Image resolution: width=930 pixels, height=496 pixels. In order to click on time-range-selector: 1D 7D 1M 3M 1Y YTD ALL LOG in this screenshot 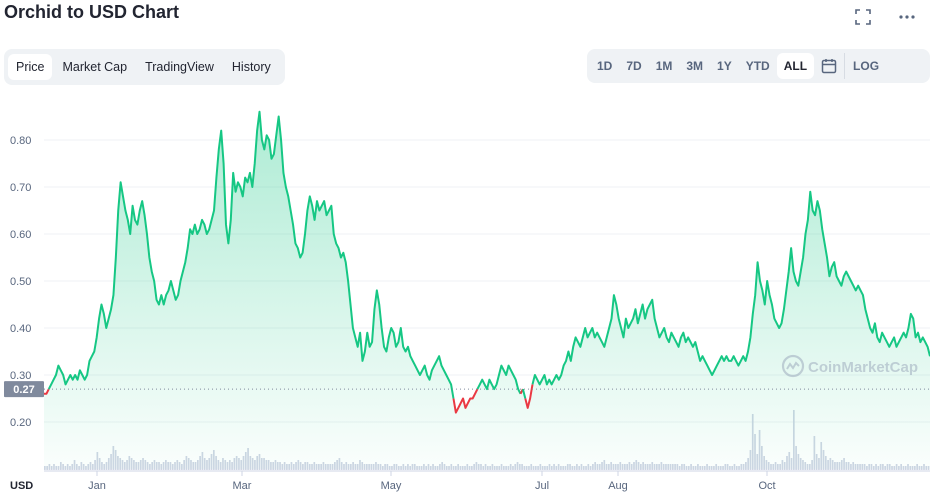, I will do `click(758, 66)`.